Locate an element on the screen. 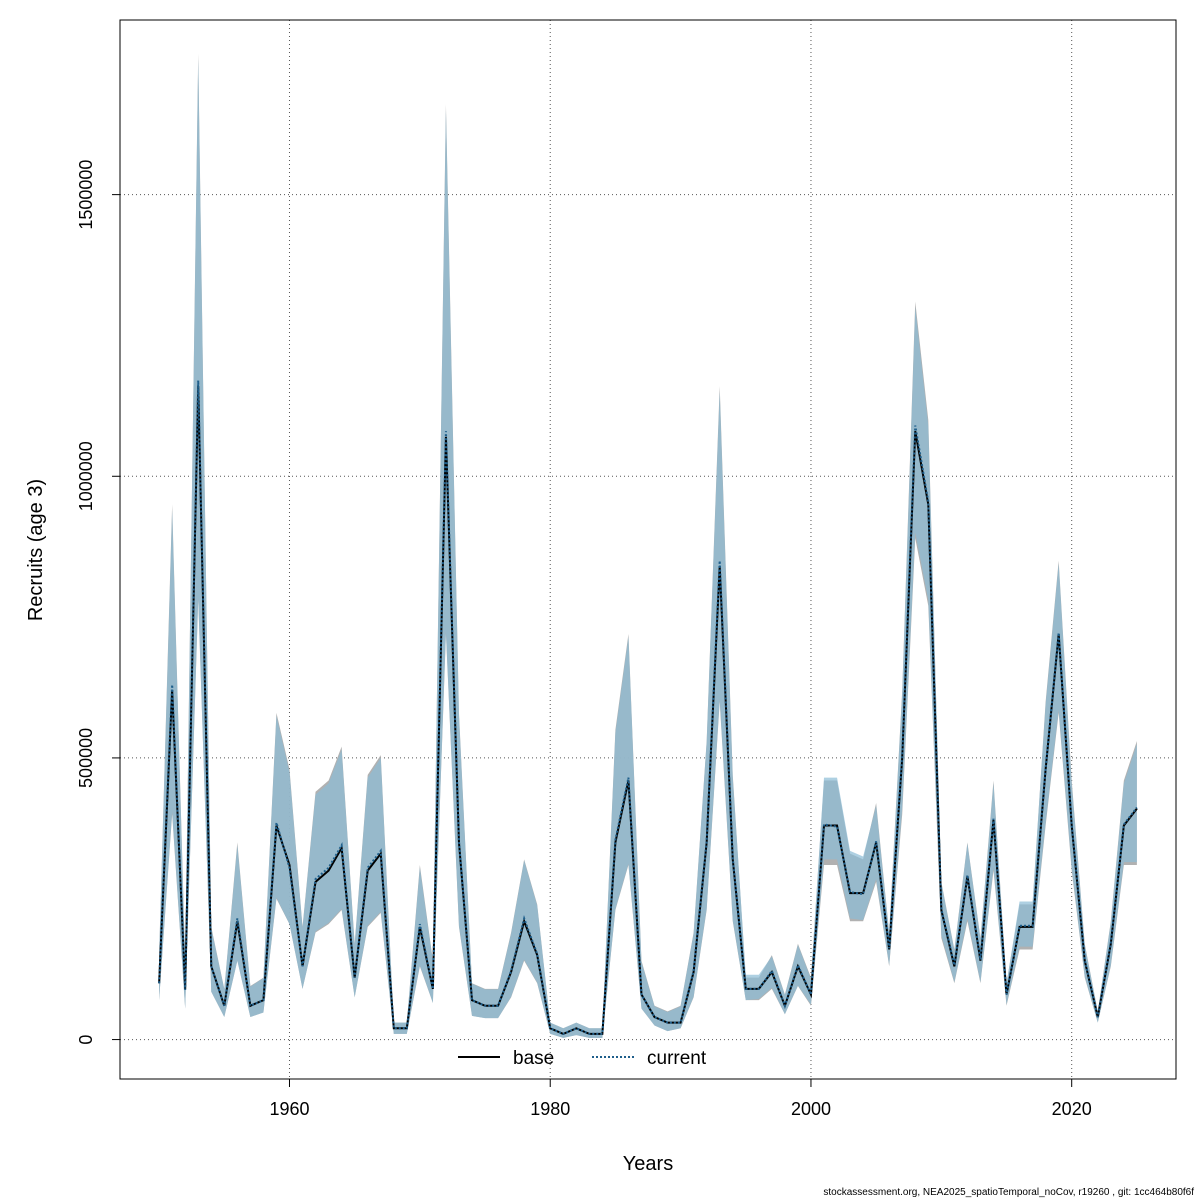  y-tick-label: 1000000 is located at coordinates (86, 476).